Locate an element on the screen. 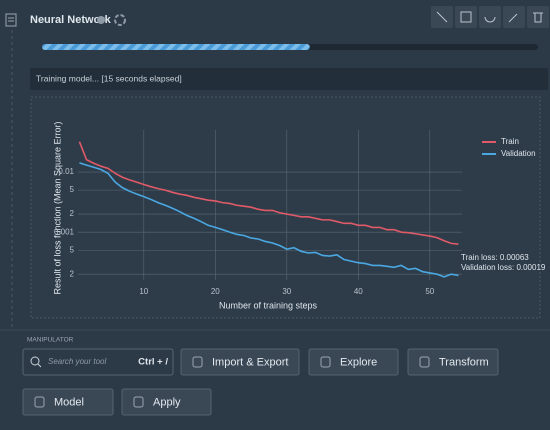  toolbar is located at coordinates (490, 17).